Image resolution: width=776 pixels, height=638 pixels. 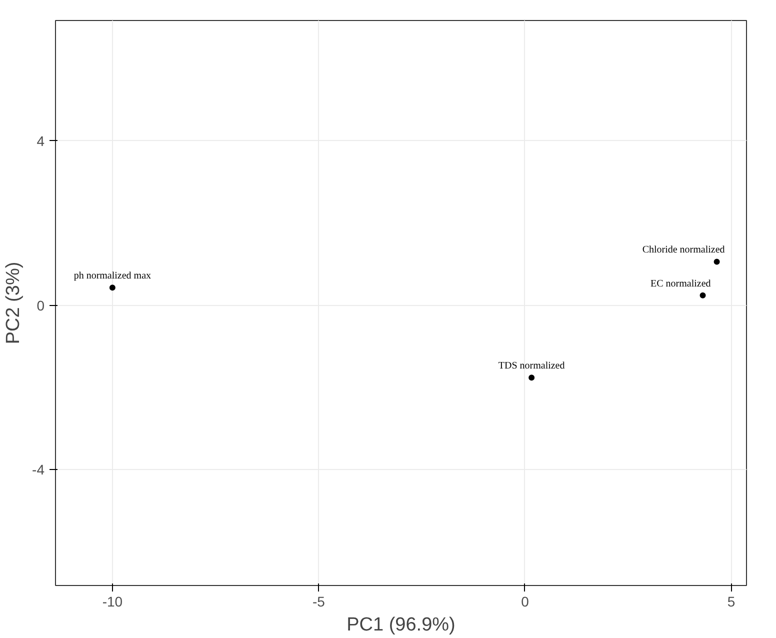 I want to click on x-tick-label: -10, so click(x=112, y=602).